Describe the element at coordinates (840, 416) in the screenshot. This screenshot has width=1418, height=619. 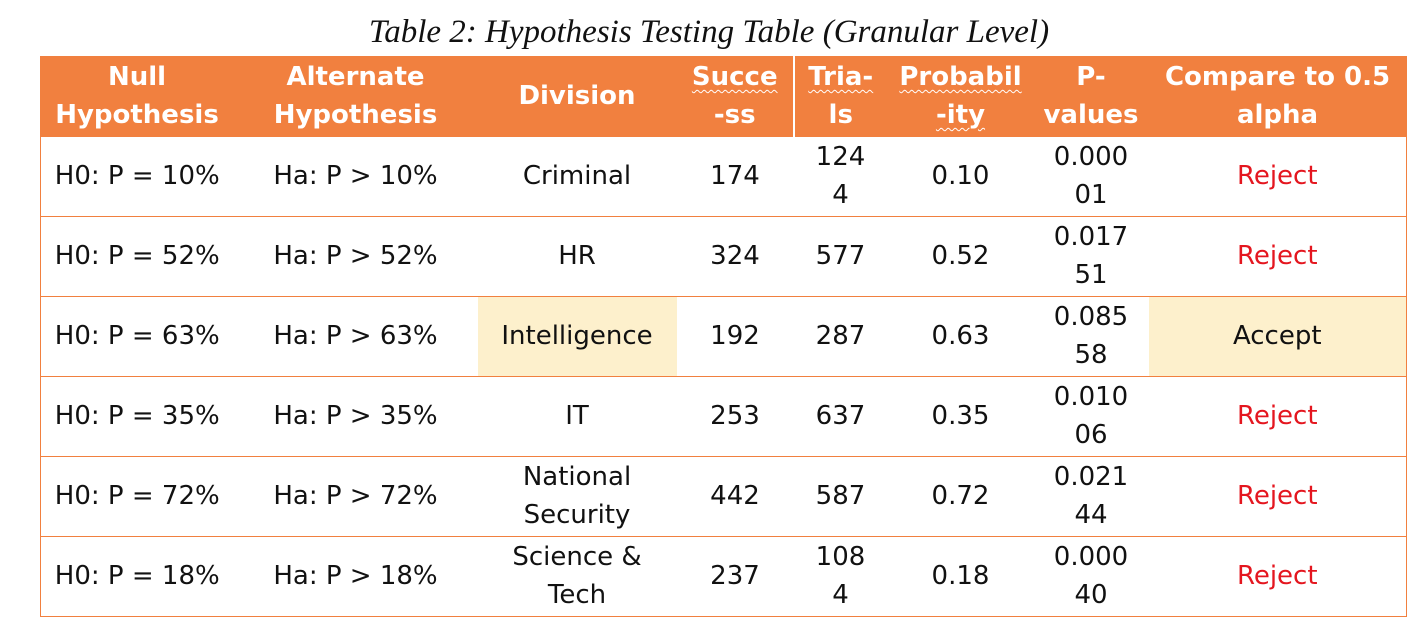
I see `trials-cell: 637` at that location.